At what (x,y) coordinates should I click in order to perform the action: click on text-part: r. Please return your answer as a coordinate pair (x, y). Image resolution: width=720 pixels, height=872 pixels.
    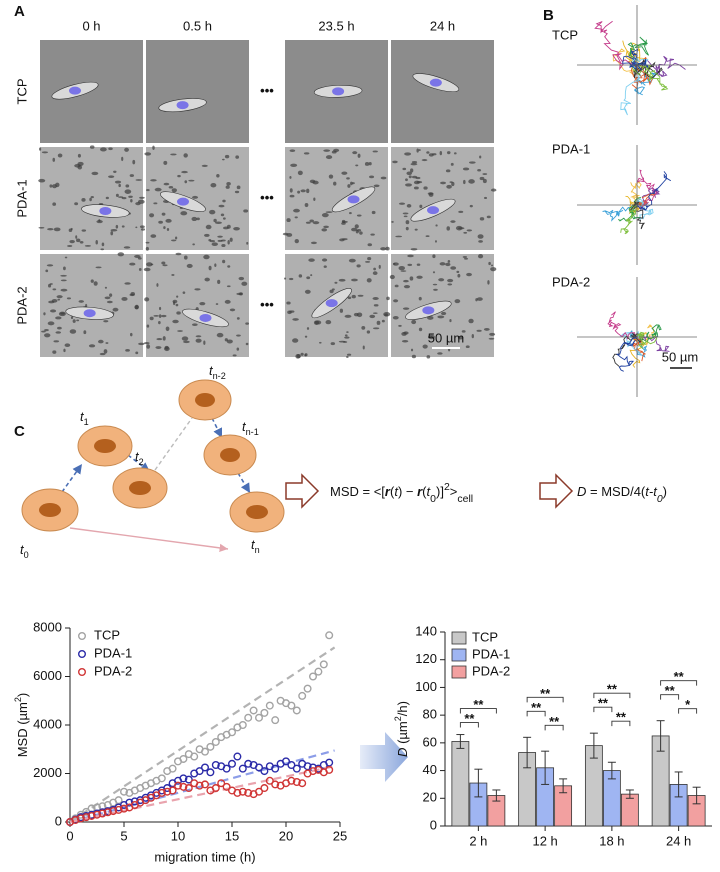
    Looking at the image, I should click on (388, 491).